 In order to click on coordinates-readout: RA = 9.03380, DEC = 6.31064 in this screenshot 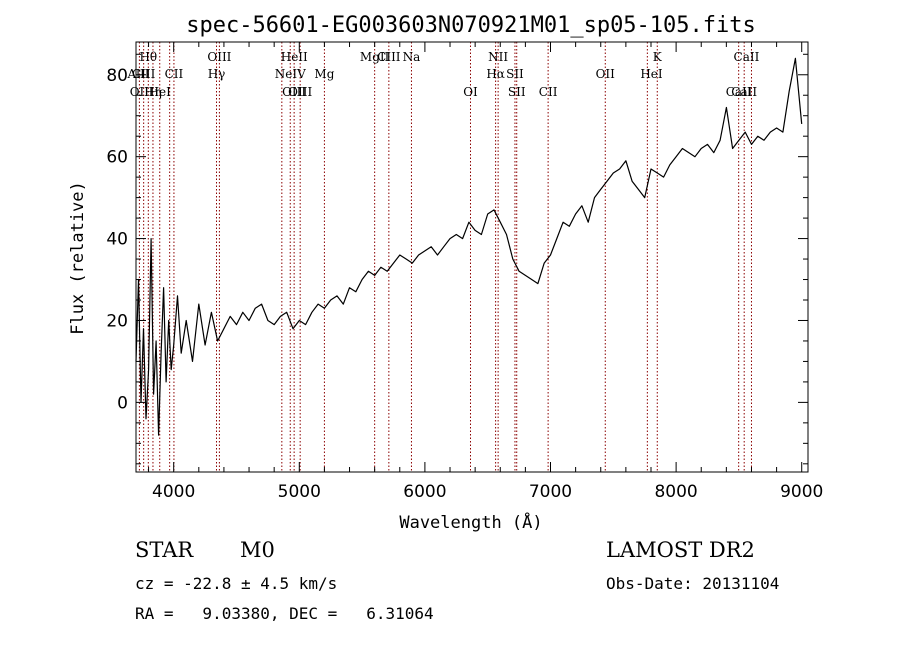, I will do `click(284, 613)`.